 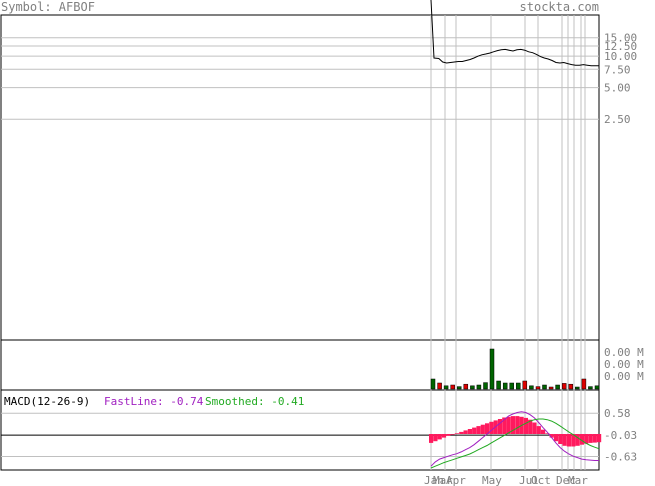 What do you see at coordinates (300, 365) in the screenshot?
I see `volume-frame` at bounding box center [300, 365].